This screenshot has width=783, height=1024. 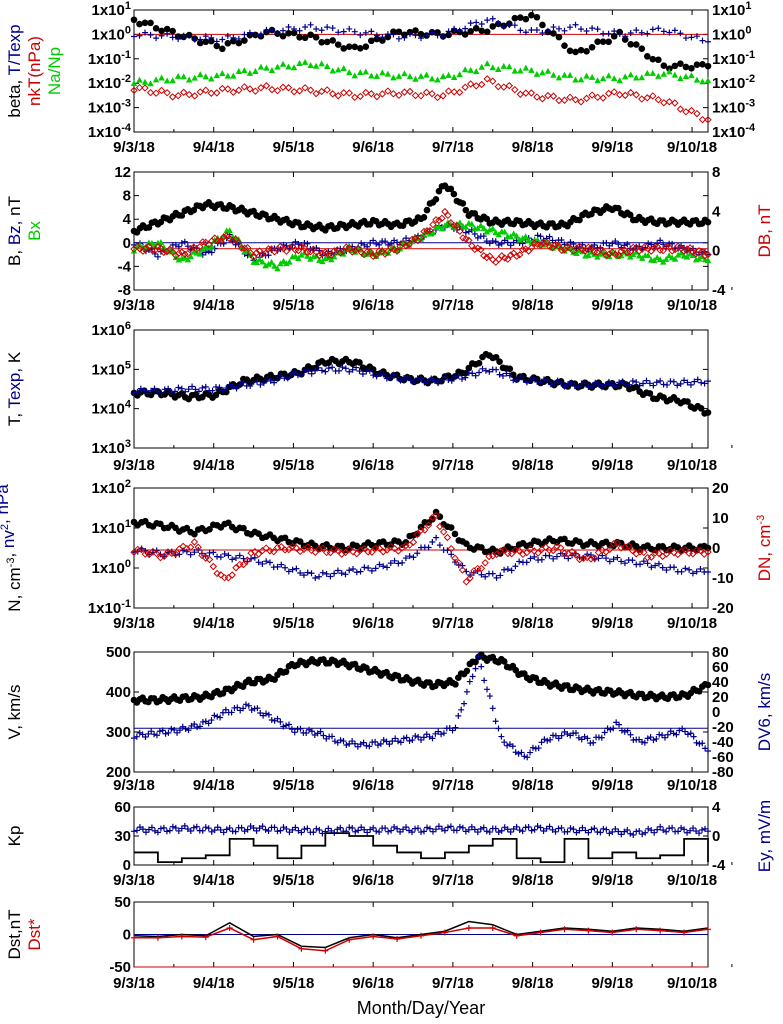 I want to click on y-tick-label: -50, so click(x=120, y=967).